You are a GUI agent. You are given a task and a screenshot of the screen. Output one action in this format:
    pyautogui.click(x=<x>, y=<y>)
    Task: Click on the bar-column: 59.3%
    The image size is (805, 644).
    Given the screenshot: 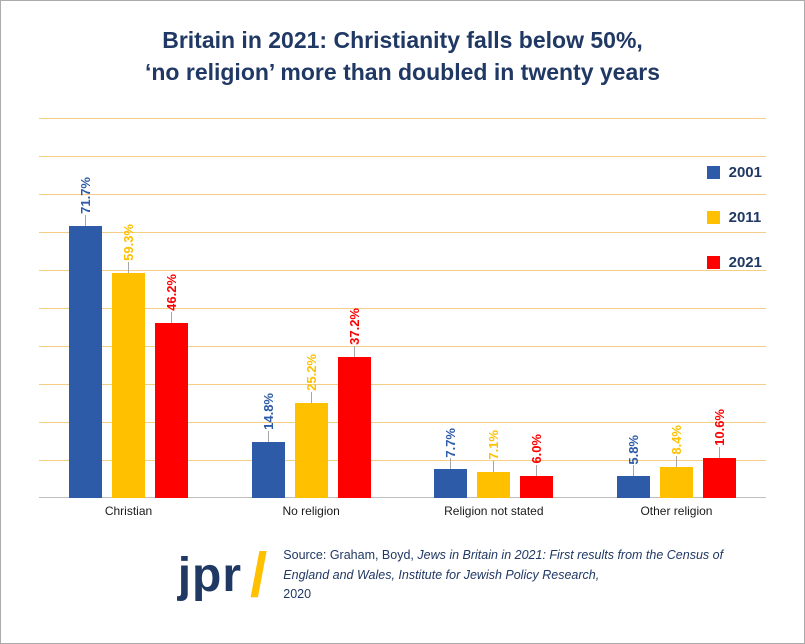 What is the action you would take?
    pyautogui.click(x=128, y=361)
    